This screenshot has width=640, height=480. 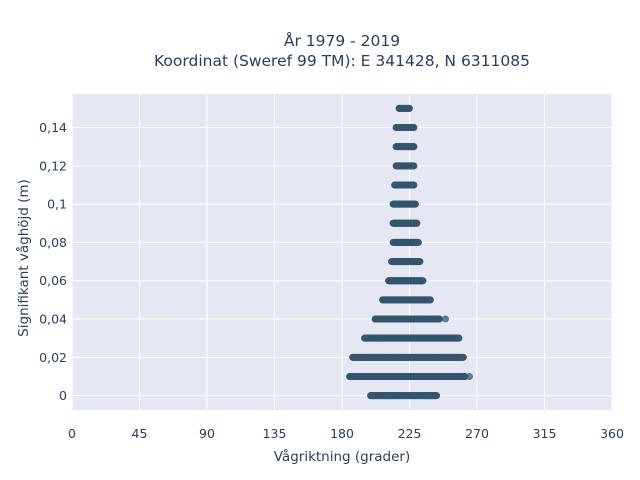 I want to click on x-axis-title: Vågriktning (grader), so click(x=342, y=456).